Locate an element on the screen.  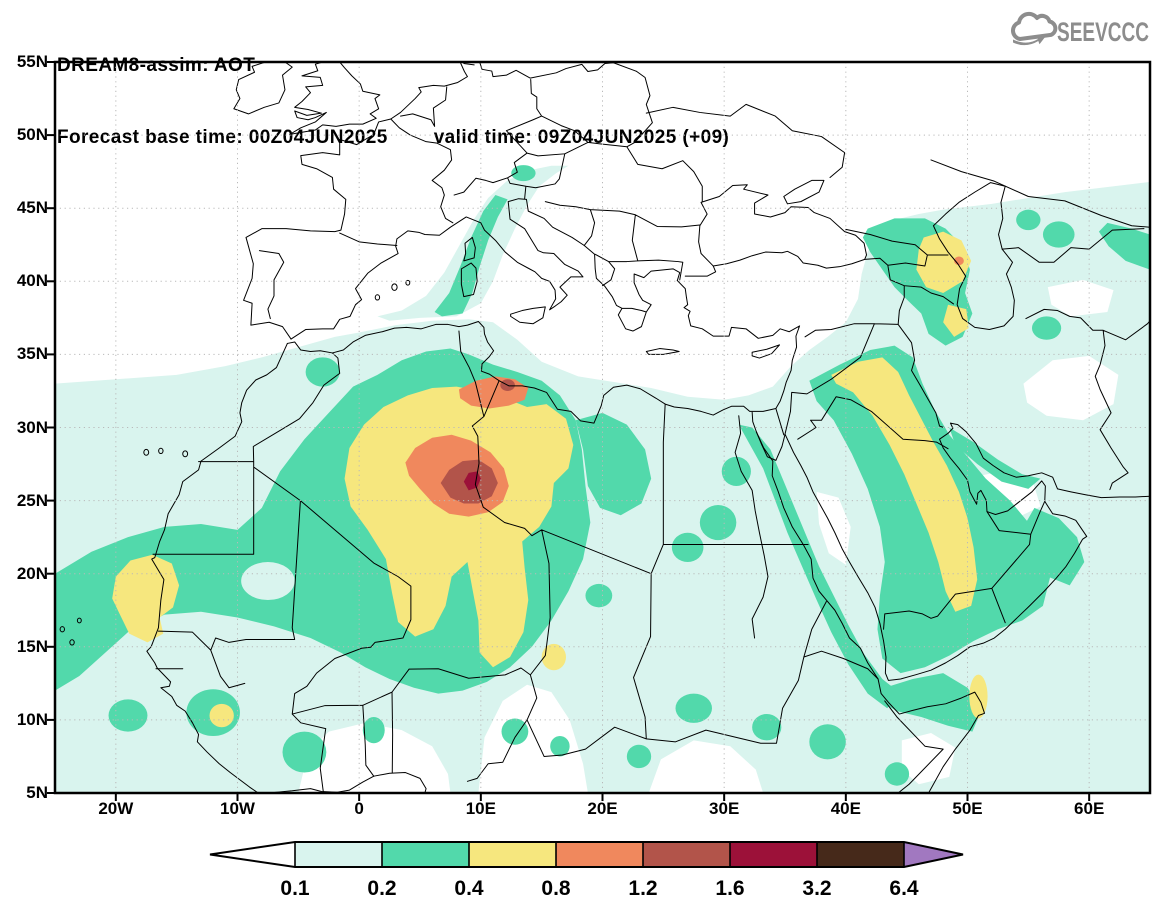
lon-tick-label: 10E is located at coordinates (480, 808).